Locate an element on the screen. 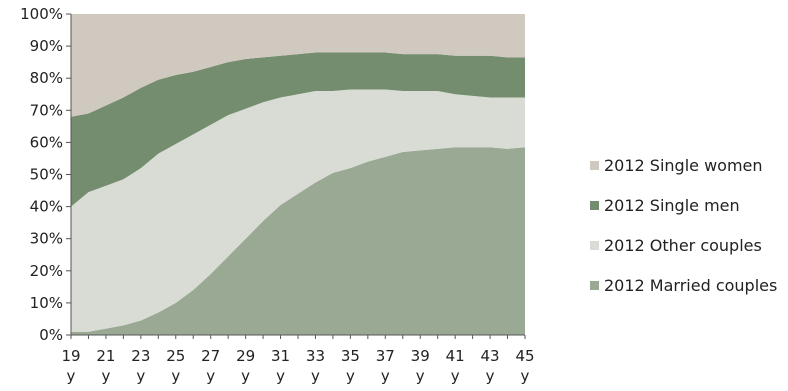  y-tick-label: 50% is located at coordinates (46, 175).